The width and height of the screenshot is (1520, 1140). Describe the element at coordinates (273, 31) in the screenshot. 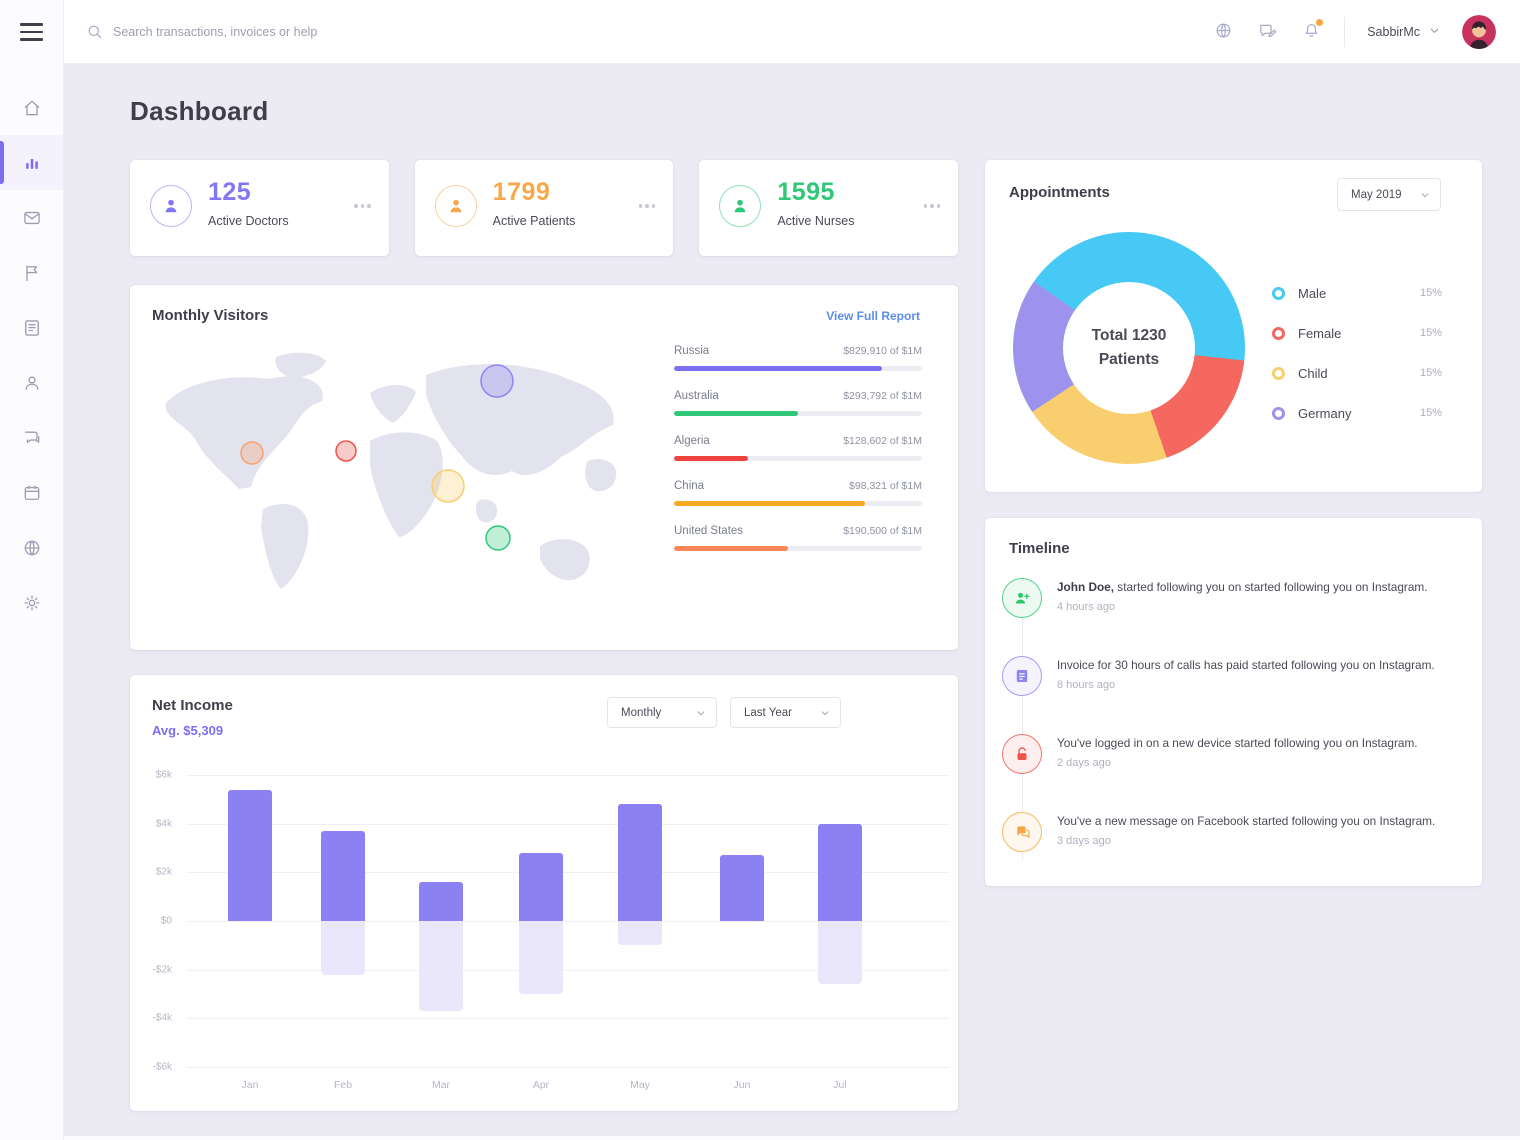

I see `search-input` at that location.